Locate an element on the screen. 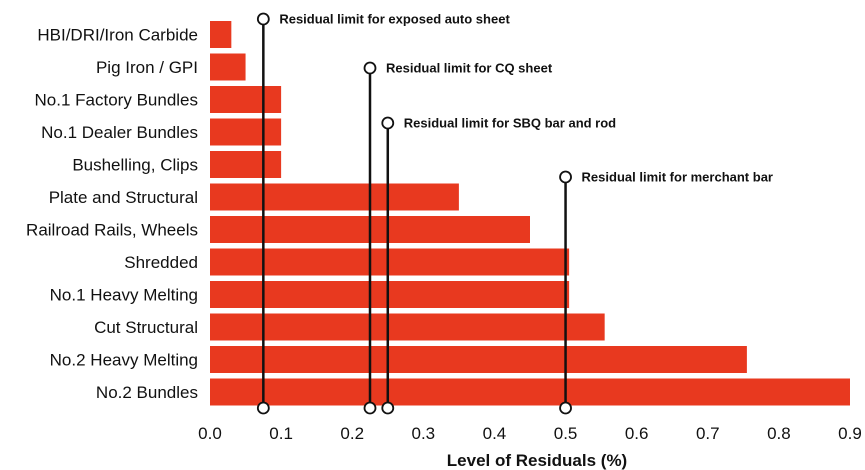 The width and height of the screenshot is (865, 470). x-tick-label: 0.9 is located at coordinates (850, 433).